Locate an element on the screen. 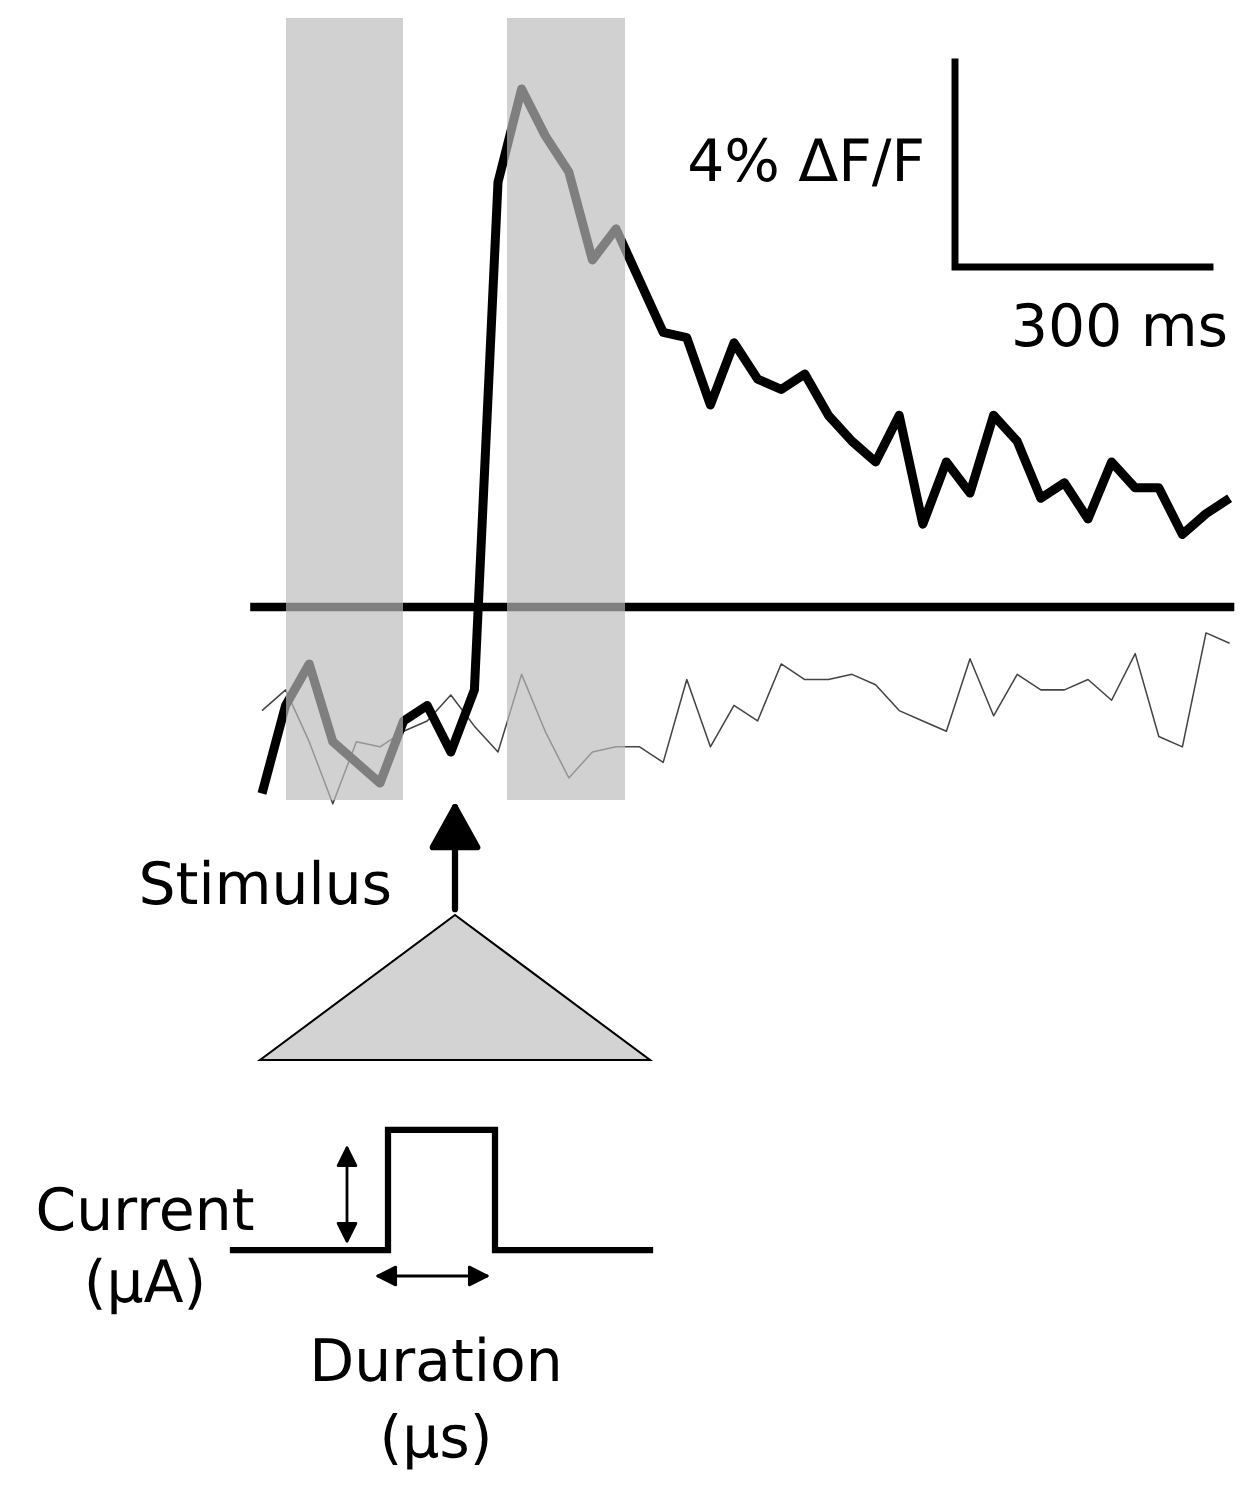 The image size is (1246, 1507). text: Stimulus is located at coordinates (266, 882).